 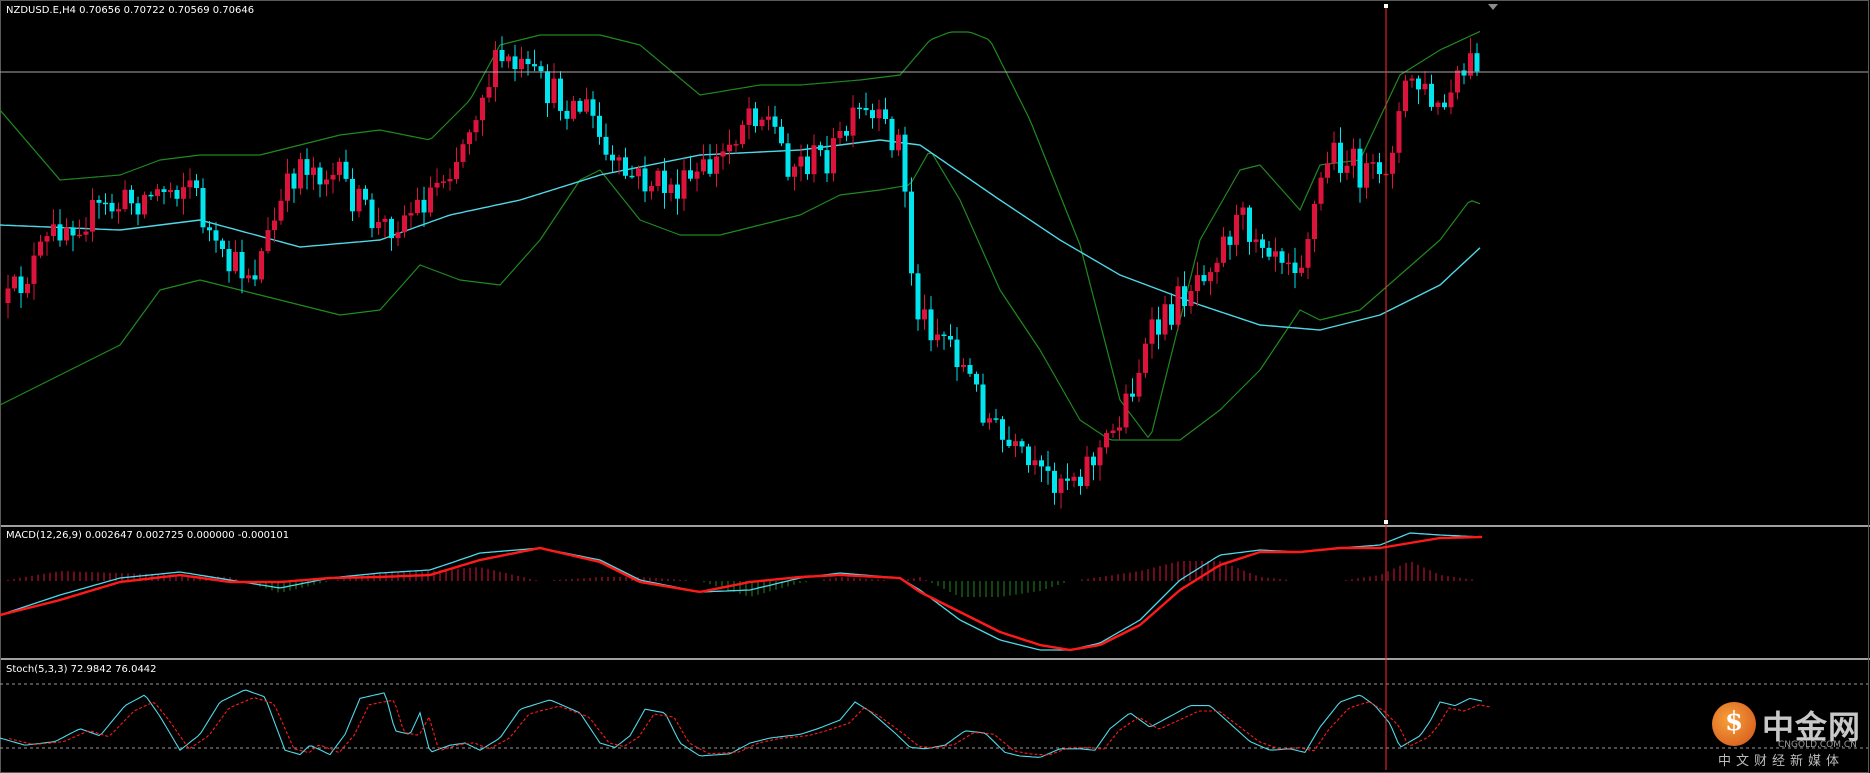 I want to click on chart-shift-marker, so click(x=1493, y=7).